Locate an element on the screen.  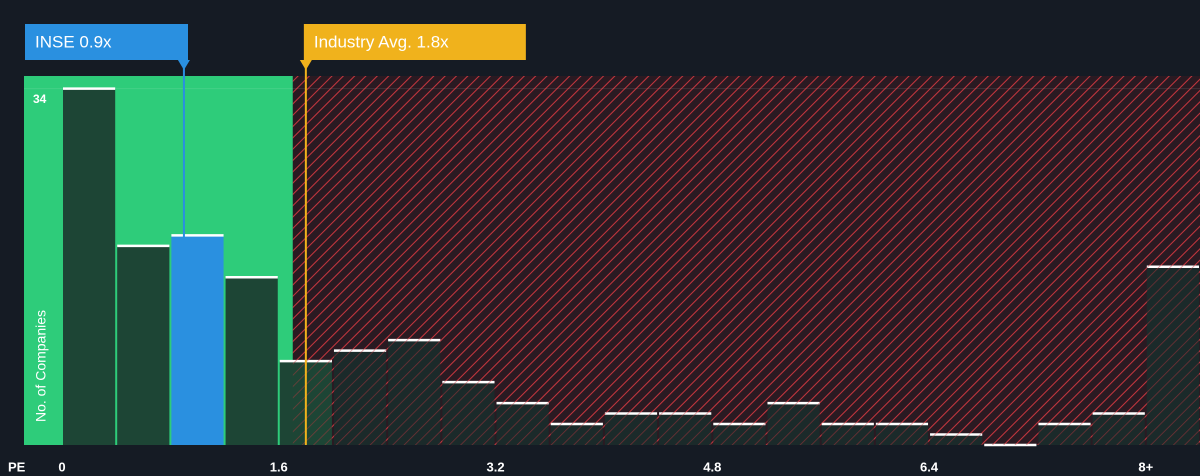
x-axis-label: PE is located at coordinates (17, 466).